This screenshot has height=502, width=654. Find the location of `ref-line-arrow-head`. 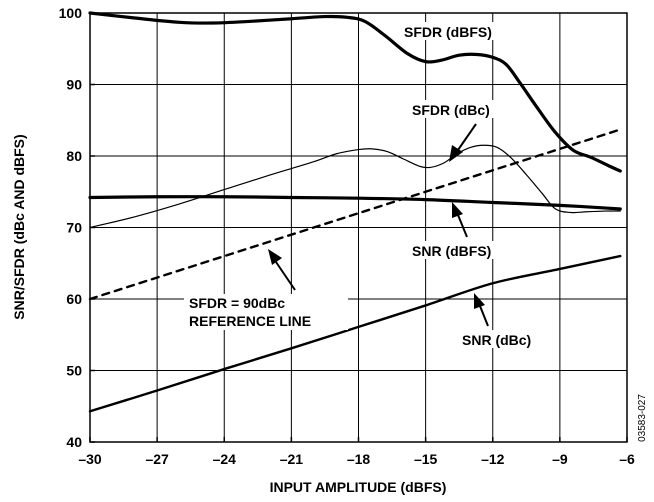

ref-line-arrow-head is located at coordinates (275, 257).